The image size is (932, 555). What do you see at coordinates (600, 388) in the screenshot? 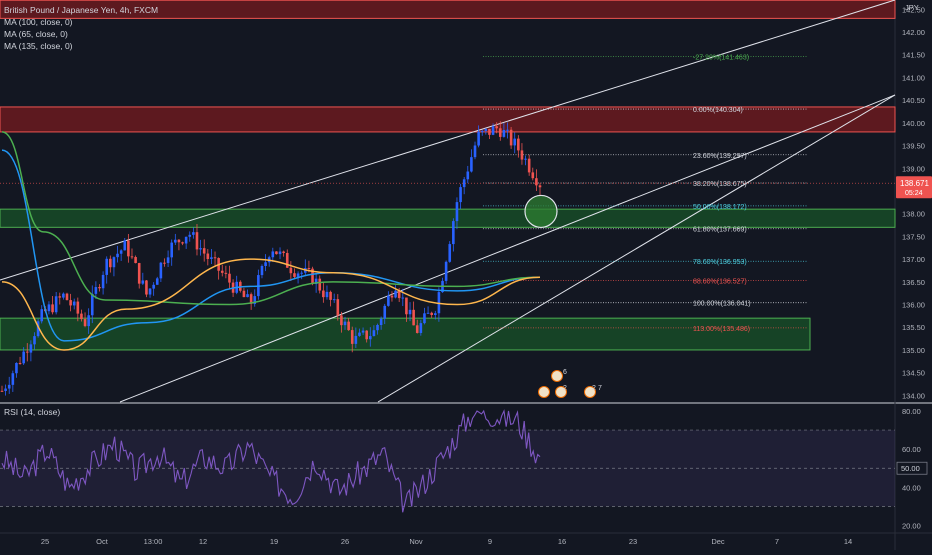
I see `event-count: 7` at bounding box center [600, 388].